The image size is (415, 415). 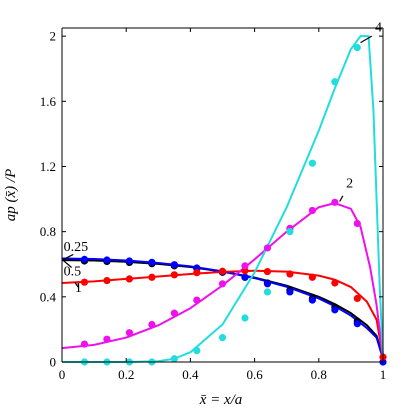 I want to click on y-axis-label: ap (x̄) /P, so click(x=11, y=195).